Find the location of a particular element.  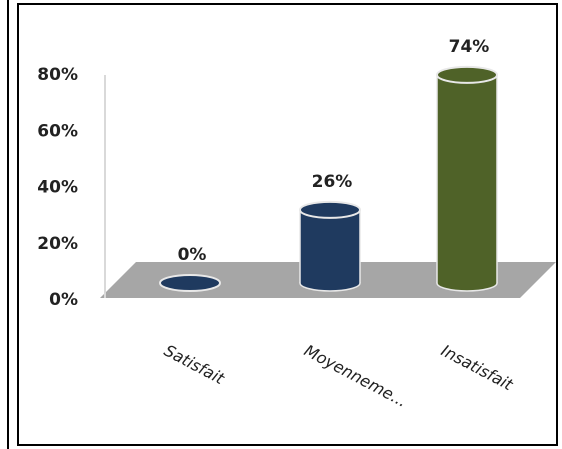

value-label: 0% is located at coordinates (192, 255).